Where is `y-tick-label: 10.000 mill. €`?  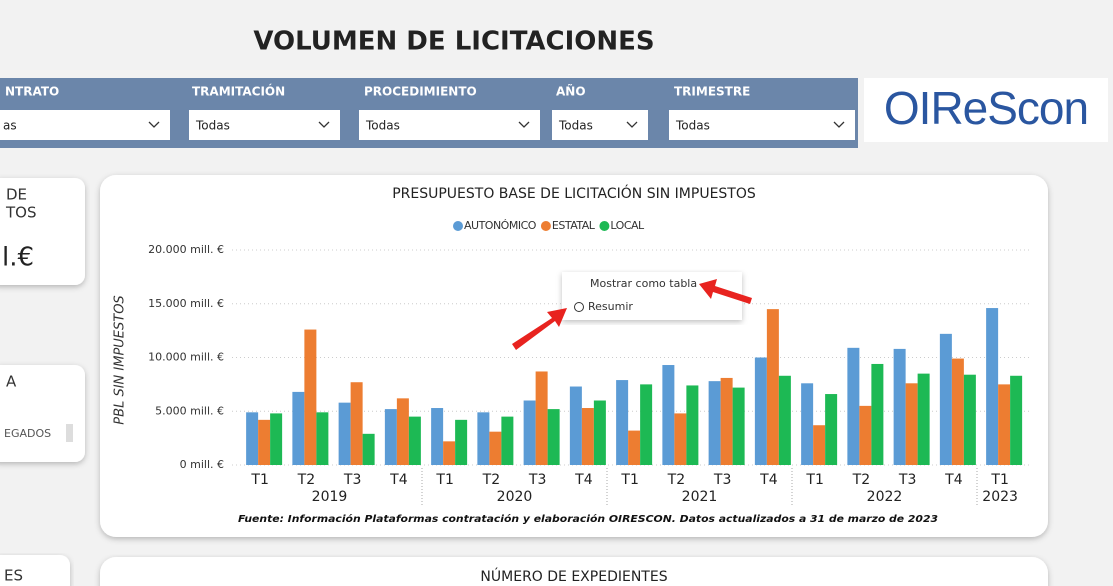 y-tick-label: 10.000 mill. € is located at coordinates (186, 357).